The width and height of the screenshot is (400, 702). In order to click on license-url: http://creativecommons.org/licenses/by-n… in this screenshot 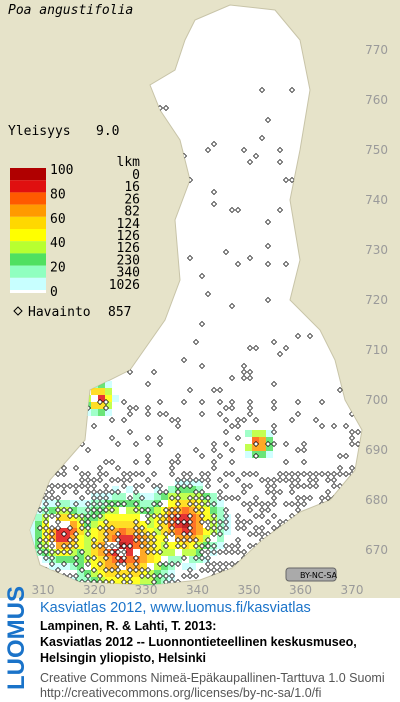, I will do `click(180, 693)`.